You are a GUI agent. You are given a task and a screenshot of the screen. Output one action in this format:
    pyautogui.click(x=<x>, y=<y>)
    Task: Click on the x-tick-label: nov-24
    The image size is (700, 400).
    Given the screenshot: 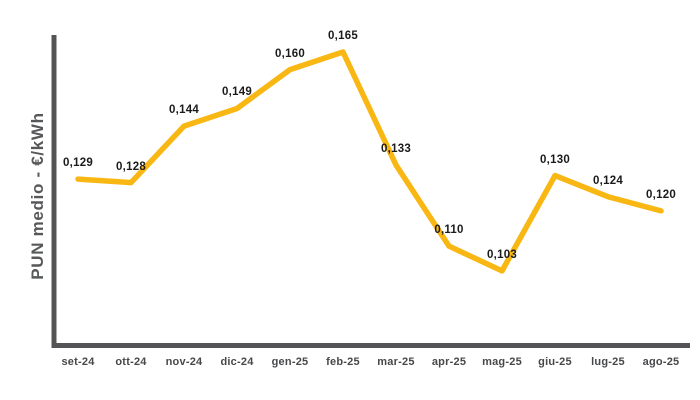 What is the action you would take?
    pyautogui.click(x=184, y=362)
    